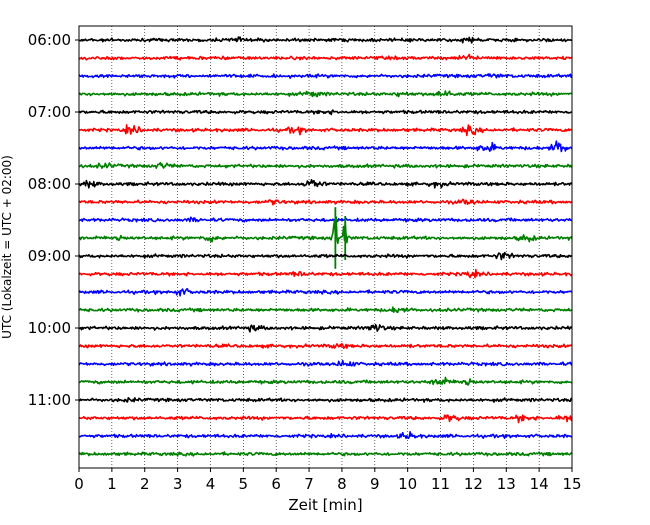 The height and width of the screenshot is (525, 650). I want to click on x-ticks: 0 1 2 3 4 5 6 7 8 9 10 11 12 13 14 15, so click(328, 480).